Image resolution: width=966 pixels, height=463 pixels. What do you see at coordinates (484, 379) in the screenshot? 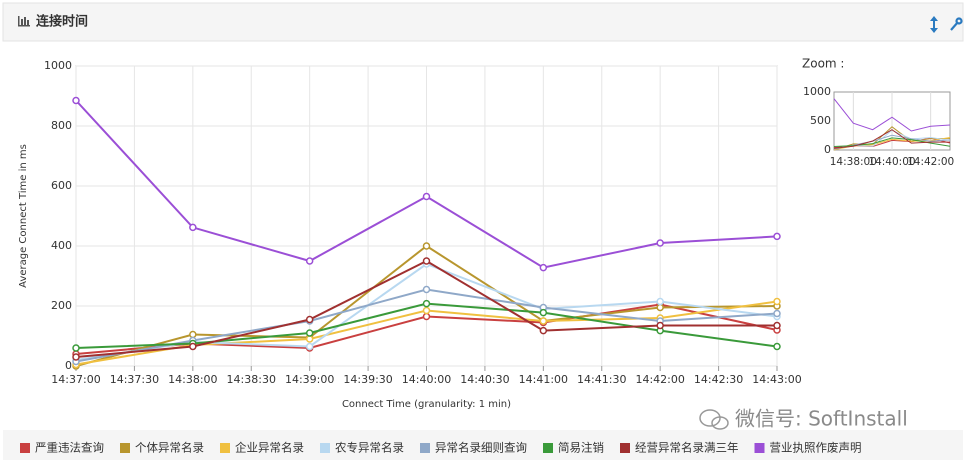
I see `x-tick-label: 14:40:30` at bounding box center [484, 379].